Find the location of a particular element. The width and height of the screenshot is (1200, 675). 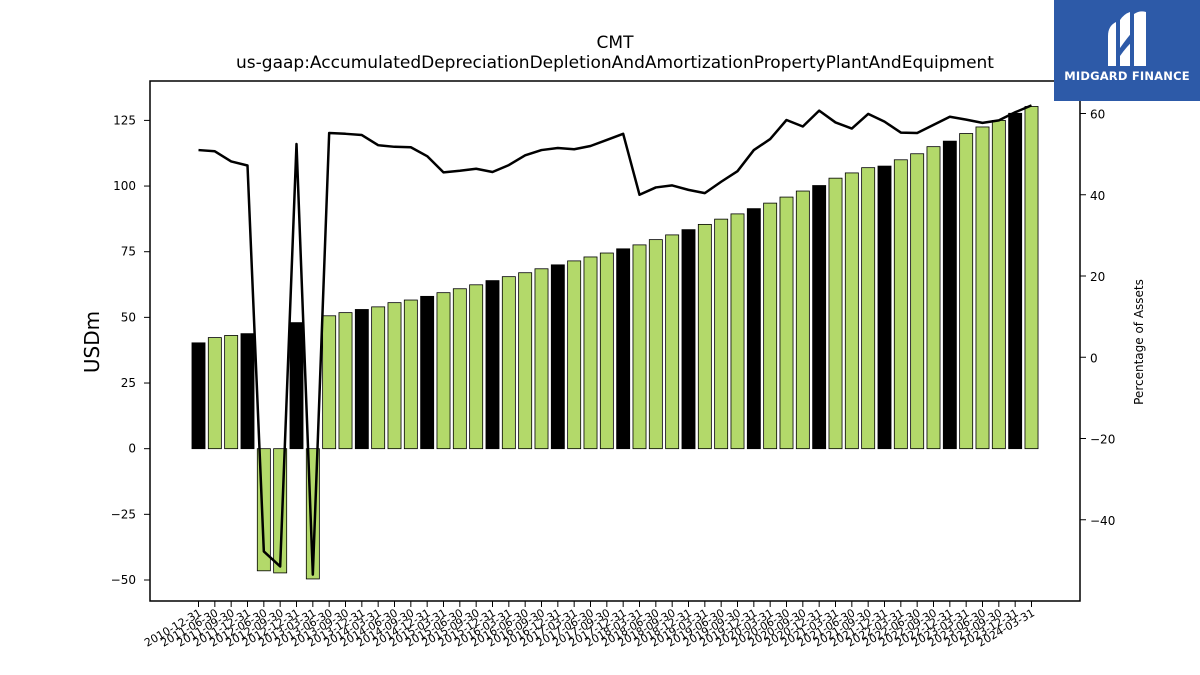

y-tick-label: −25 is located at coordinates (123, 514).